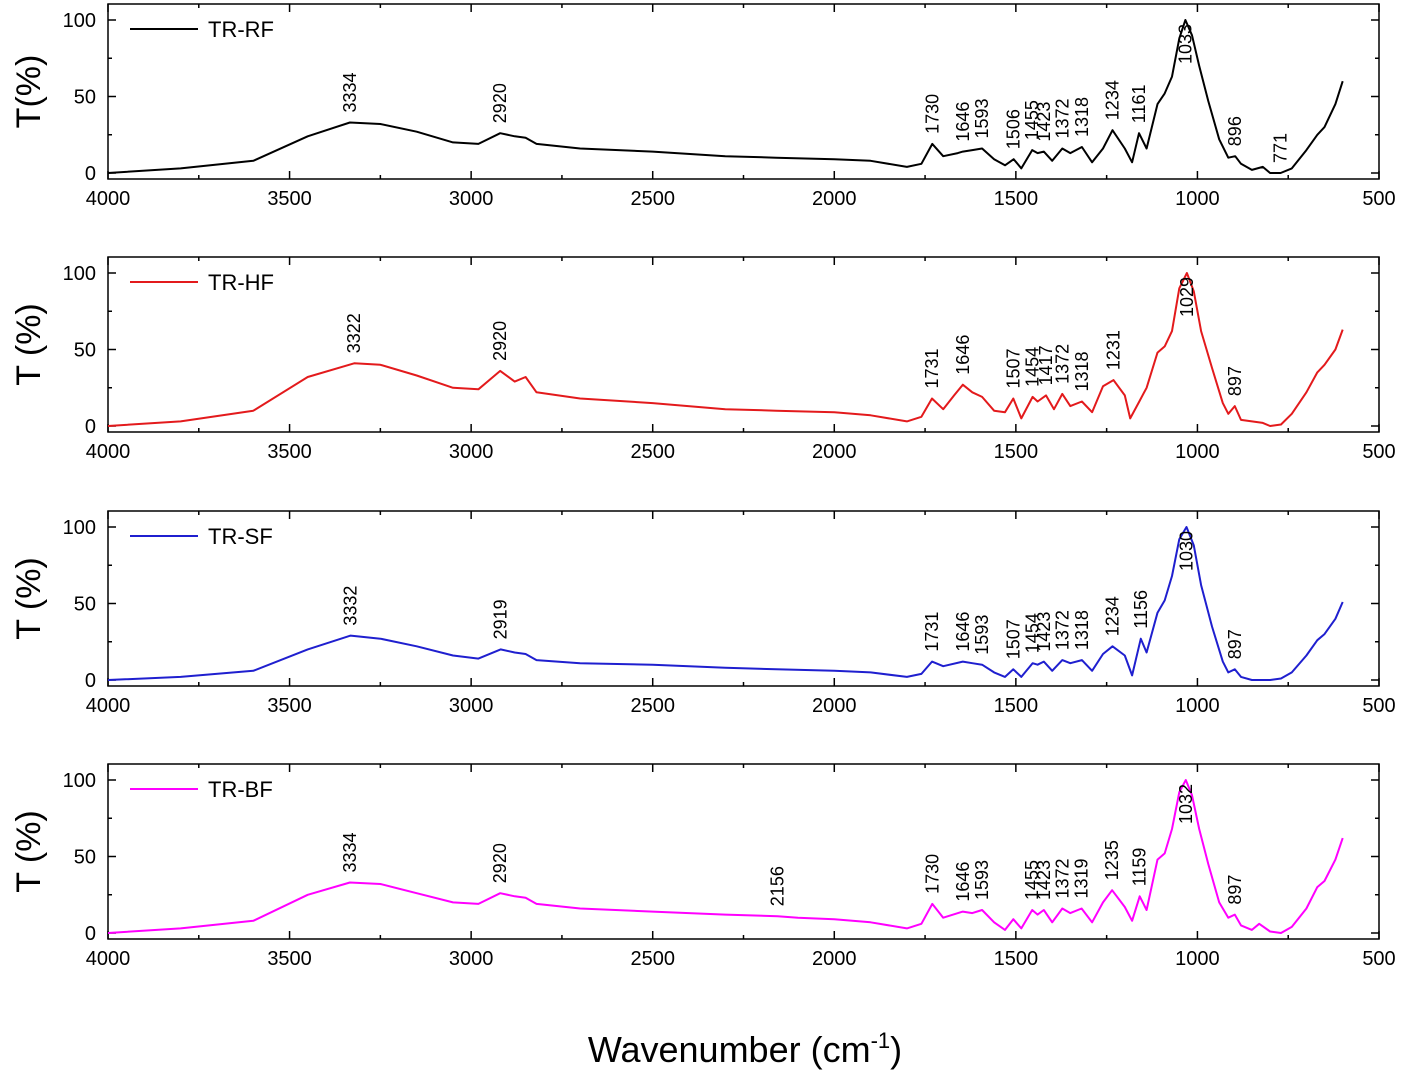 This screenshot has width=1401, height=1075. Describe the element at coordinates (1187, 551) in the screenshot. I see `peak-label: 1030` at that location.